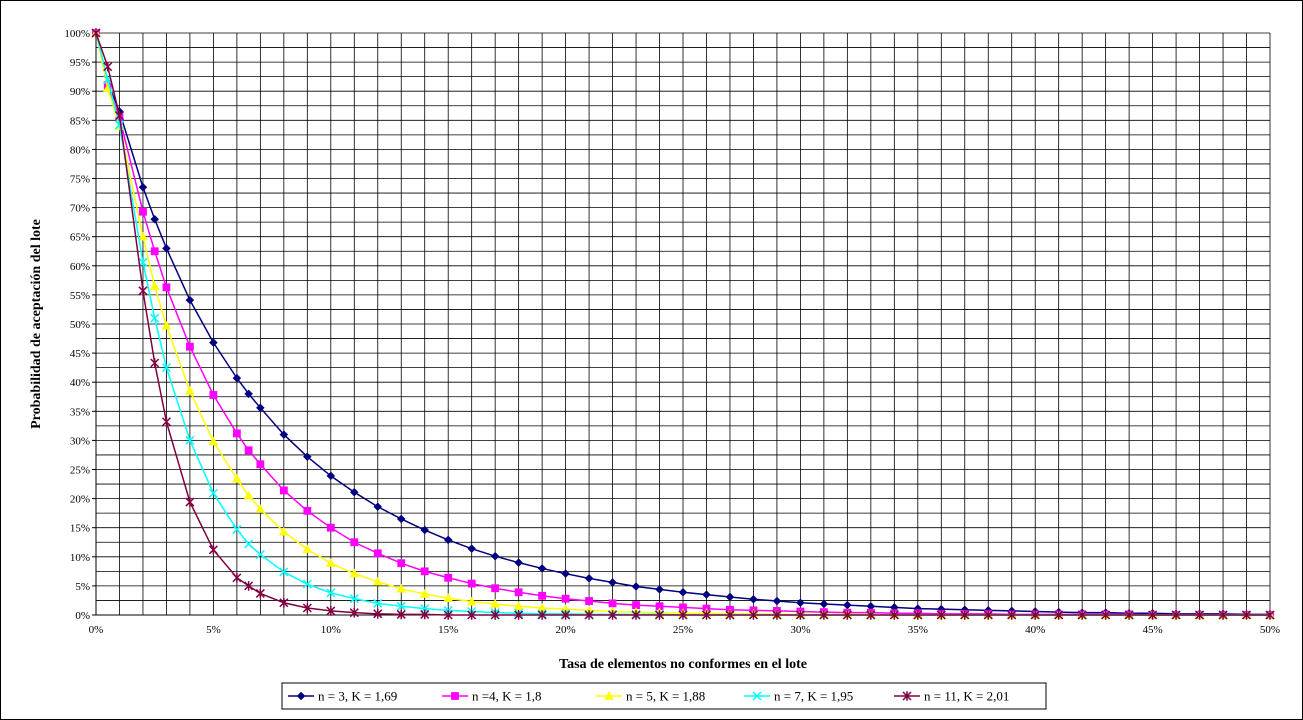 Image resolution: width=1303 pixels, height=720 pixels. I want to click on y-tick-label: 55%, so click(80, 296).